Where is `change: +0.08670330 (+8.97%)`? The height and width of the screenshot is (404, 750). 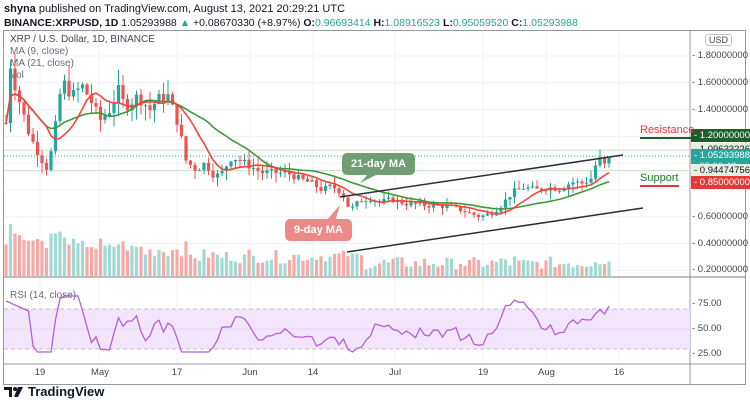
change: +0.08670330 (+8.97%) is located at coordinates (247, 23).